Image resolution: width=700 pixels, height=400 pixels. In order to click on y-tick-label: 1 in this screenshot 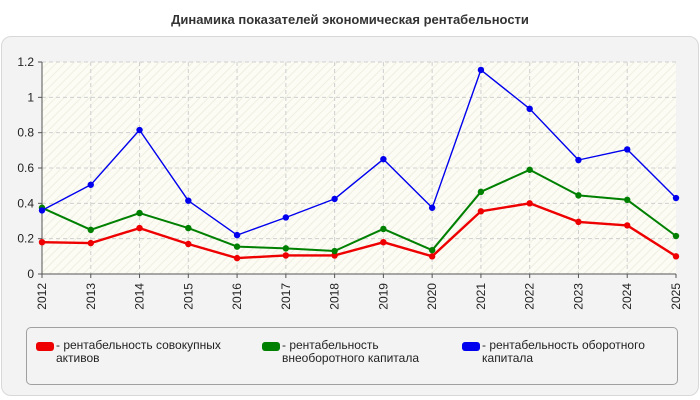, I will do `click(30, 97)`.